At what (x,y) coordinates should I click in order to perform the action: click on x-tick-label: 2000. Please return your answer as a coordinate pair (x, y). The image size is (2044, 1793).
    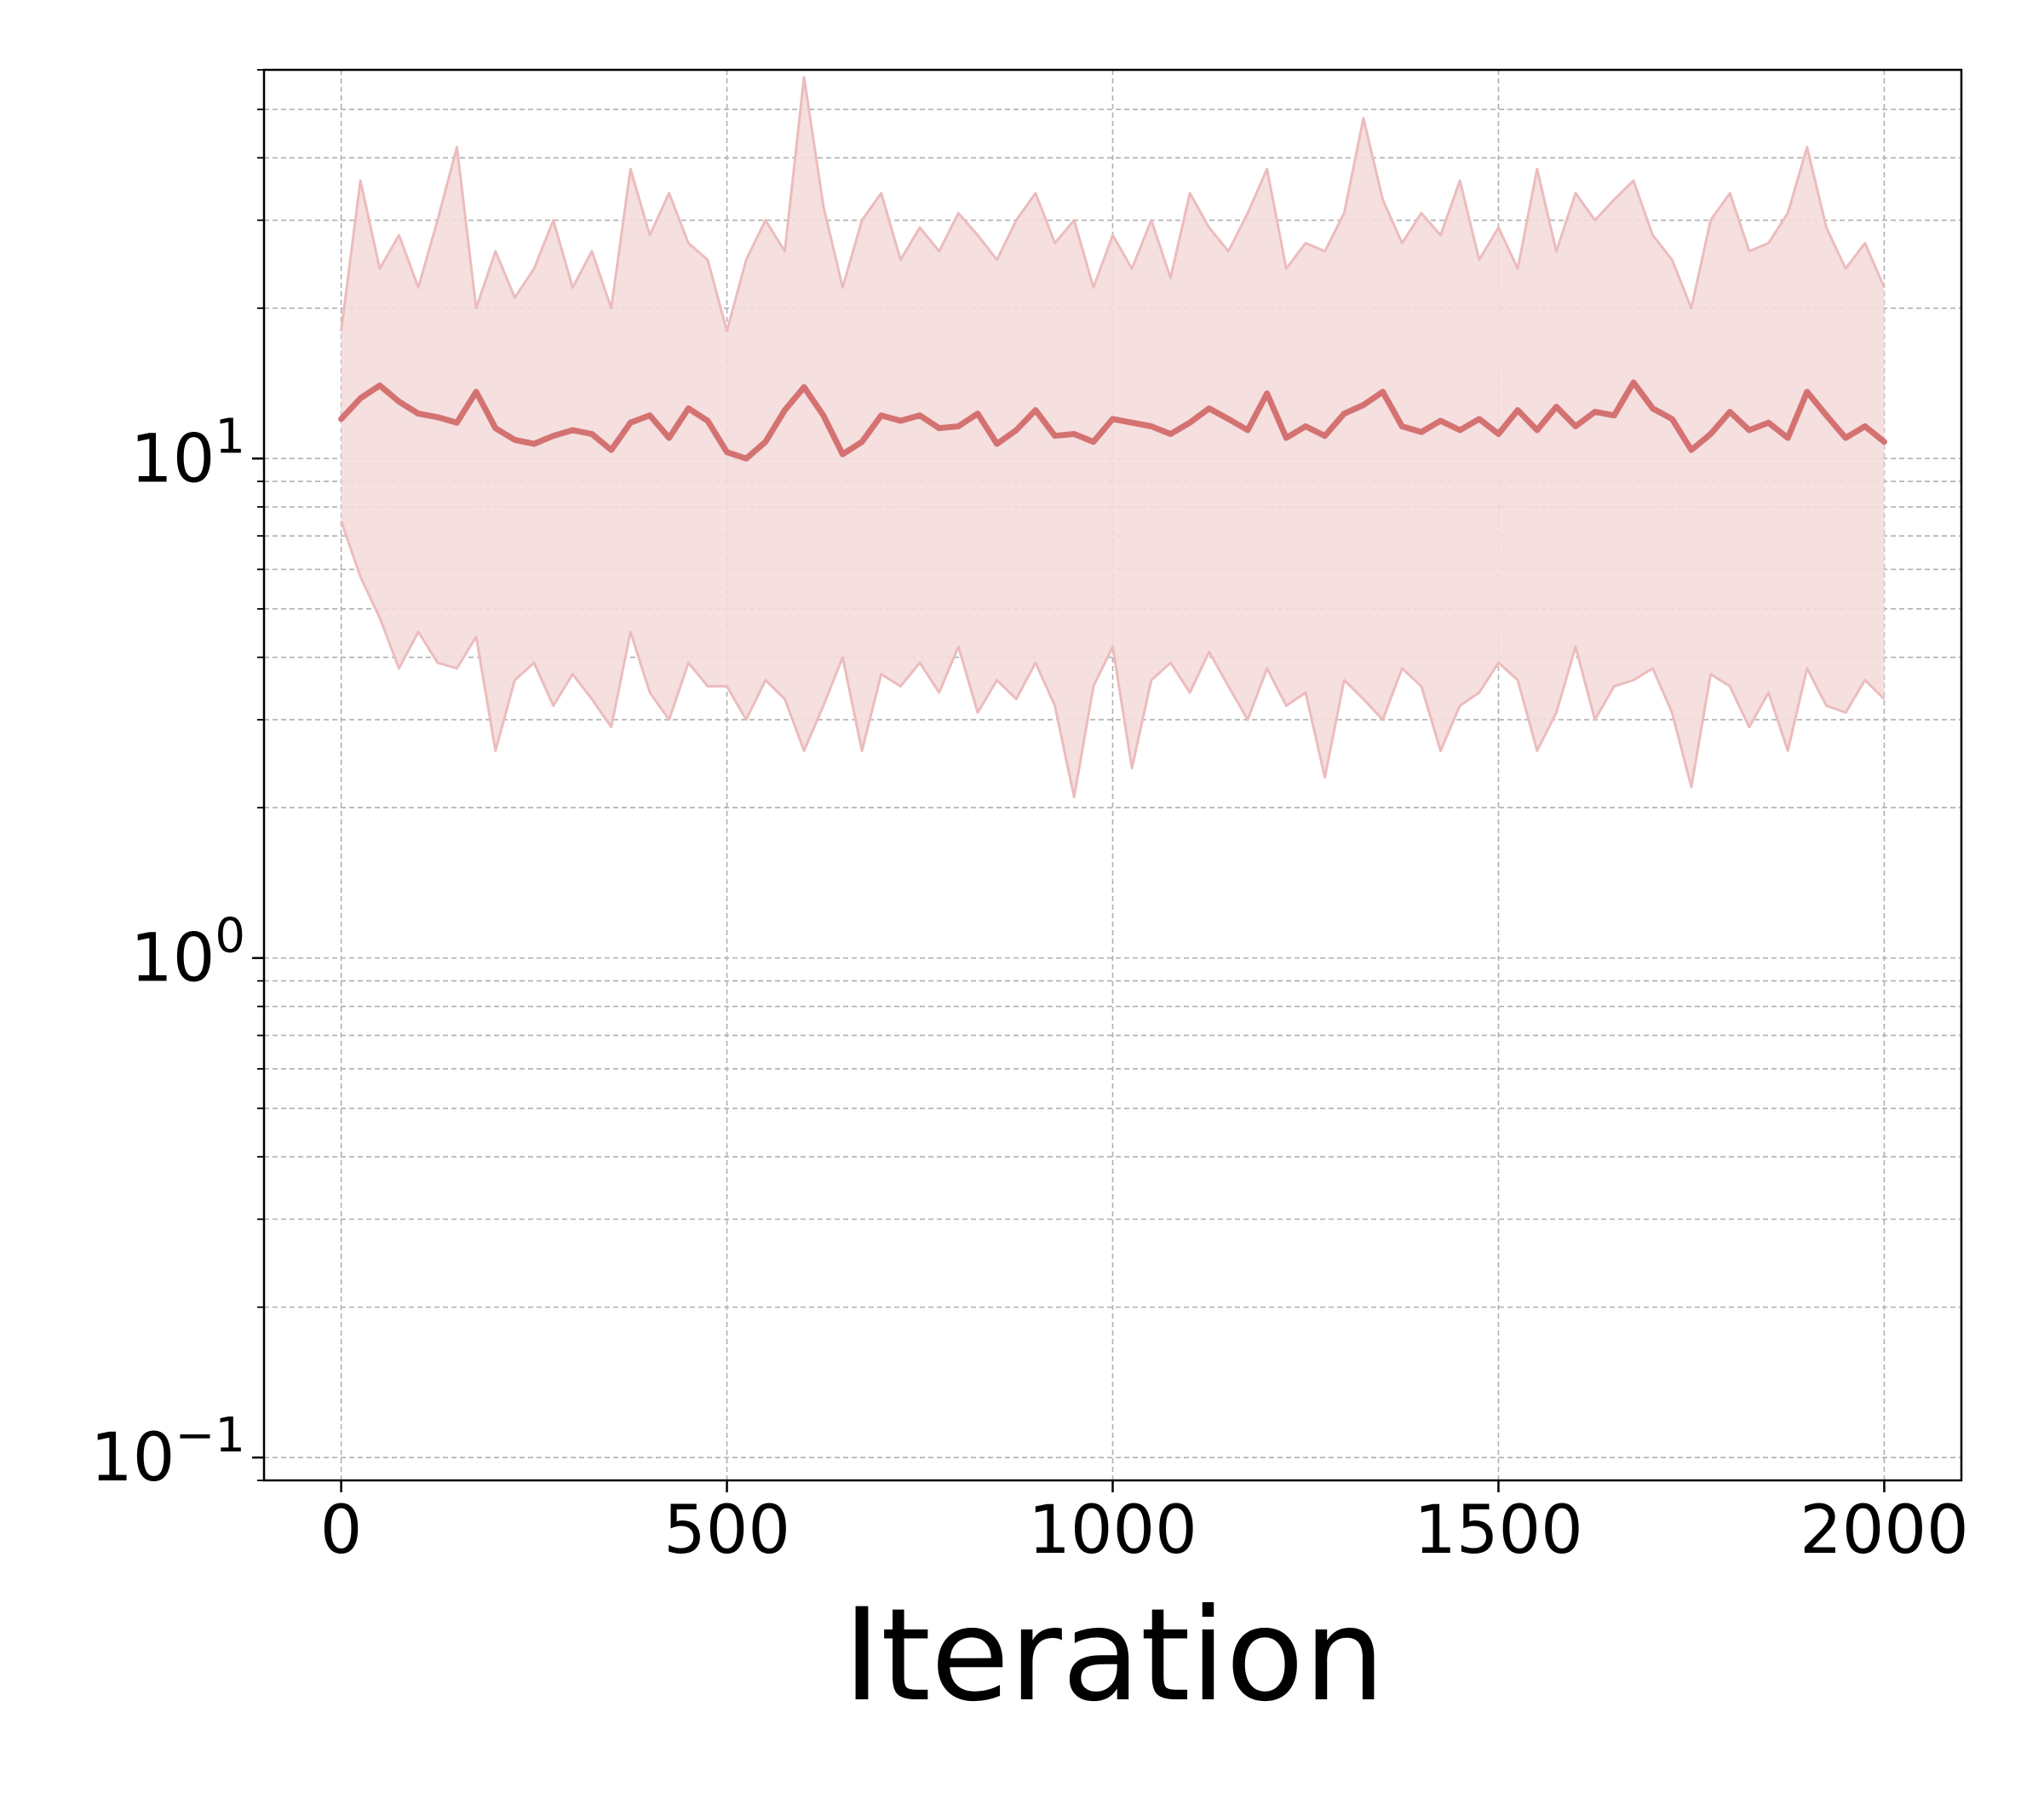
    Looking at the image, I should click on (1884, 1531).